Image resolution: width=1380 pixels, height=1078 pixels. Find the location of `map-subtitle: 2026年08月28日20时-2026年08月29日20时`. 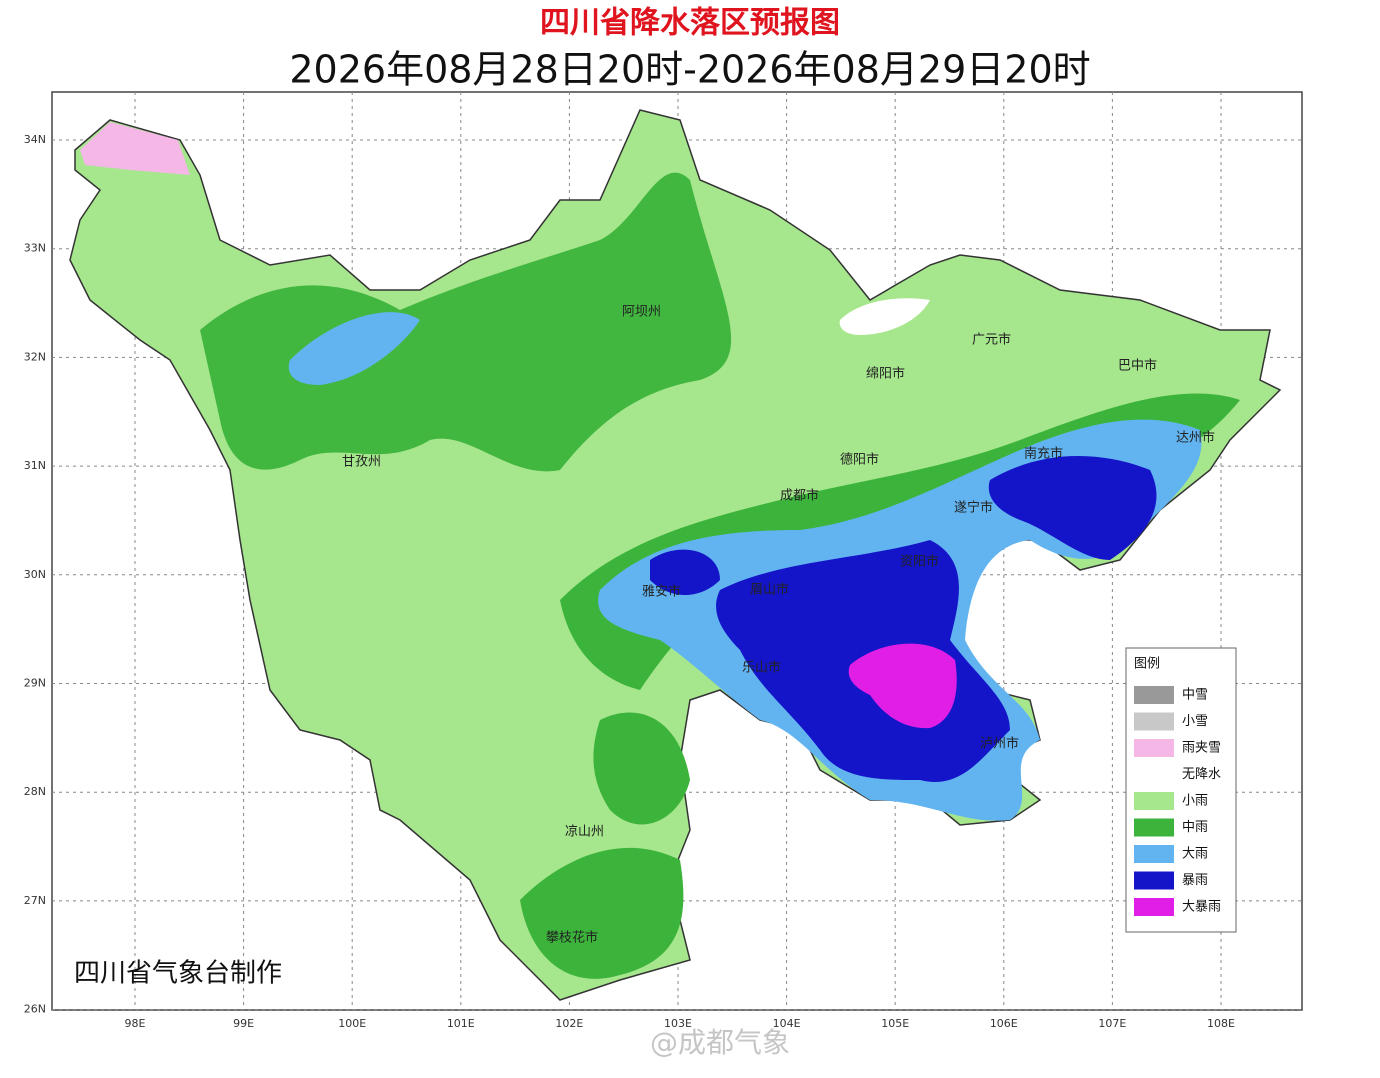

map-subtitle: 2026年08月28日20时-2026年08月29日20时 is located at coordinates (689, 70).